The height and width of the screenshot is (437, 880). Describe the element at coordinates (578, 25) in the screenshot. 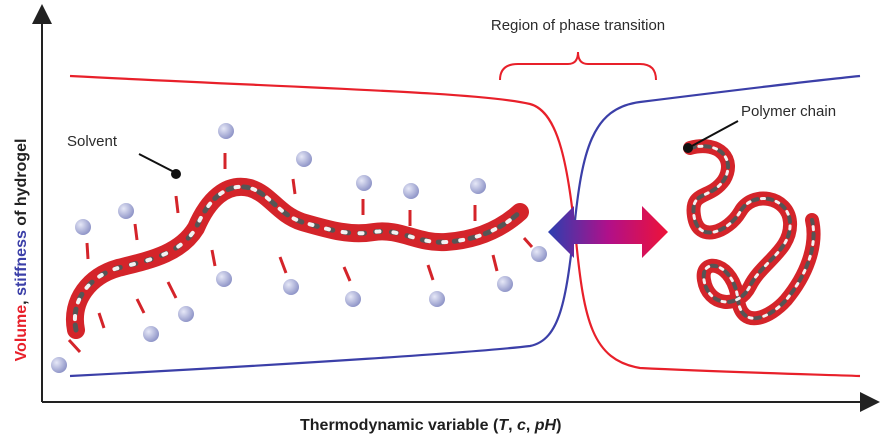

I see `region-label: Region of phase transition` at that location.